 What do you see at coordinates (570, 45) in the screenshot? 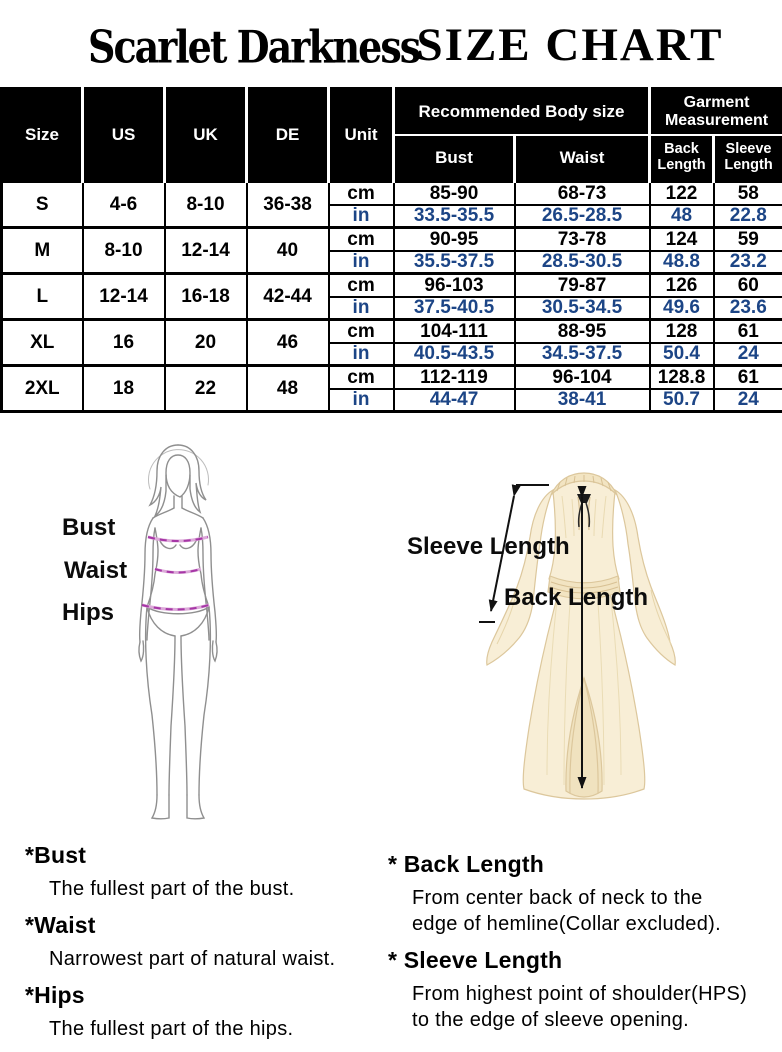
I see `page-title: SIZE CHART` at bounding box center [570, 45].